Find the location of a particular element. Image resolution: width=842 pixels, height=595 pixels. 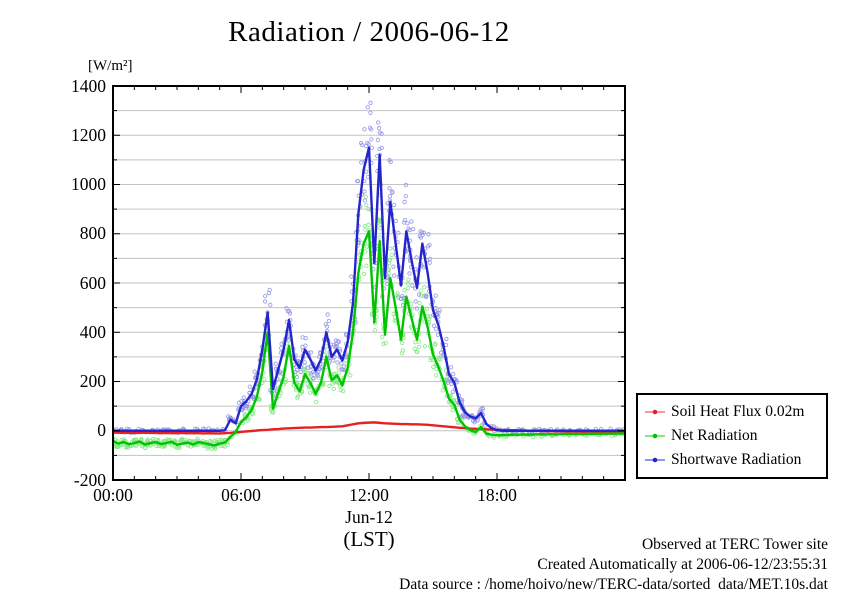

y-tick-label: -200 is located at coordinates (89, 479).